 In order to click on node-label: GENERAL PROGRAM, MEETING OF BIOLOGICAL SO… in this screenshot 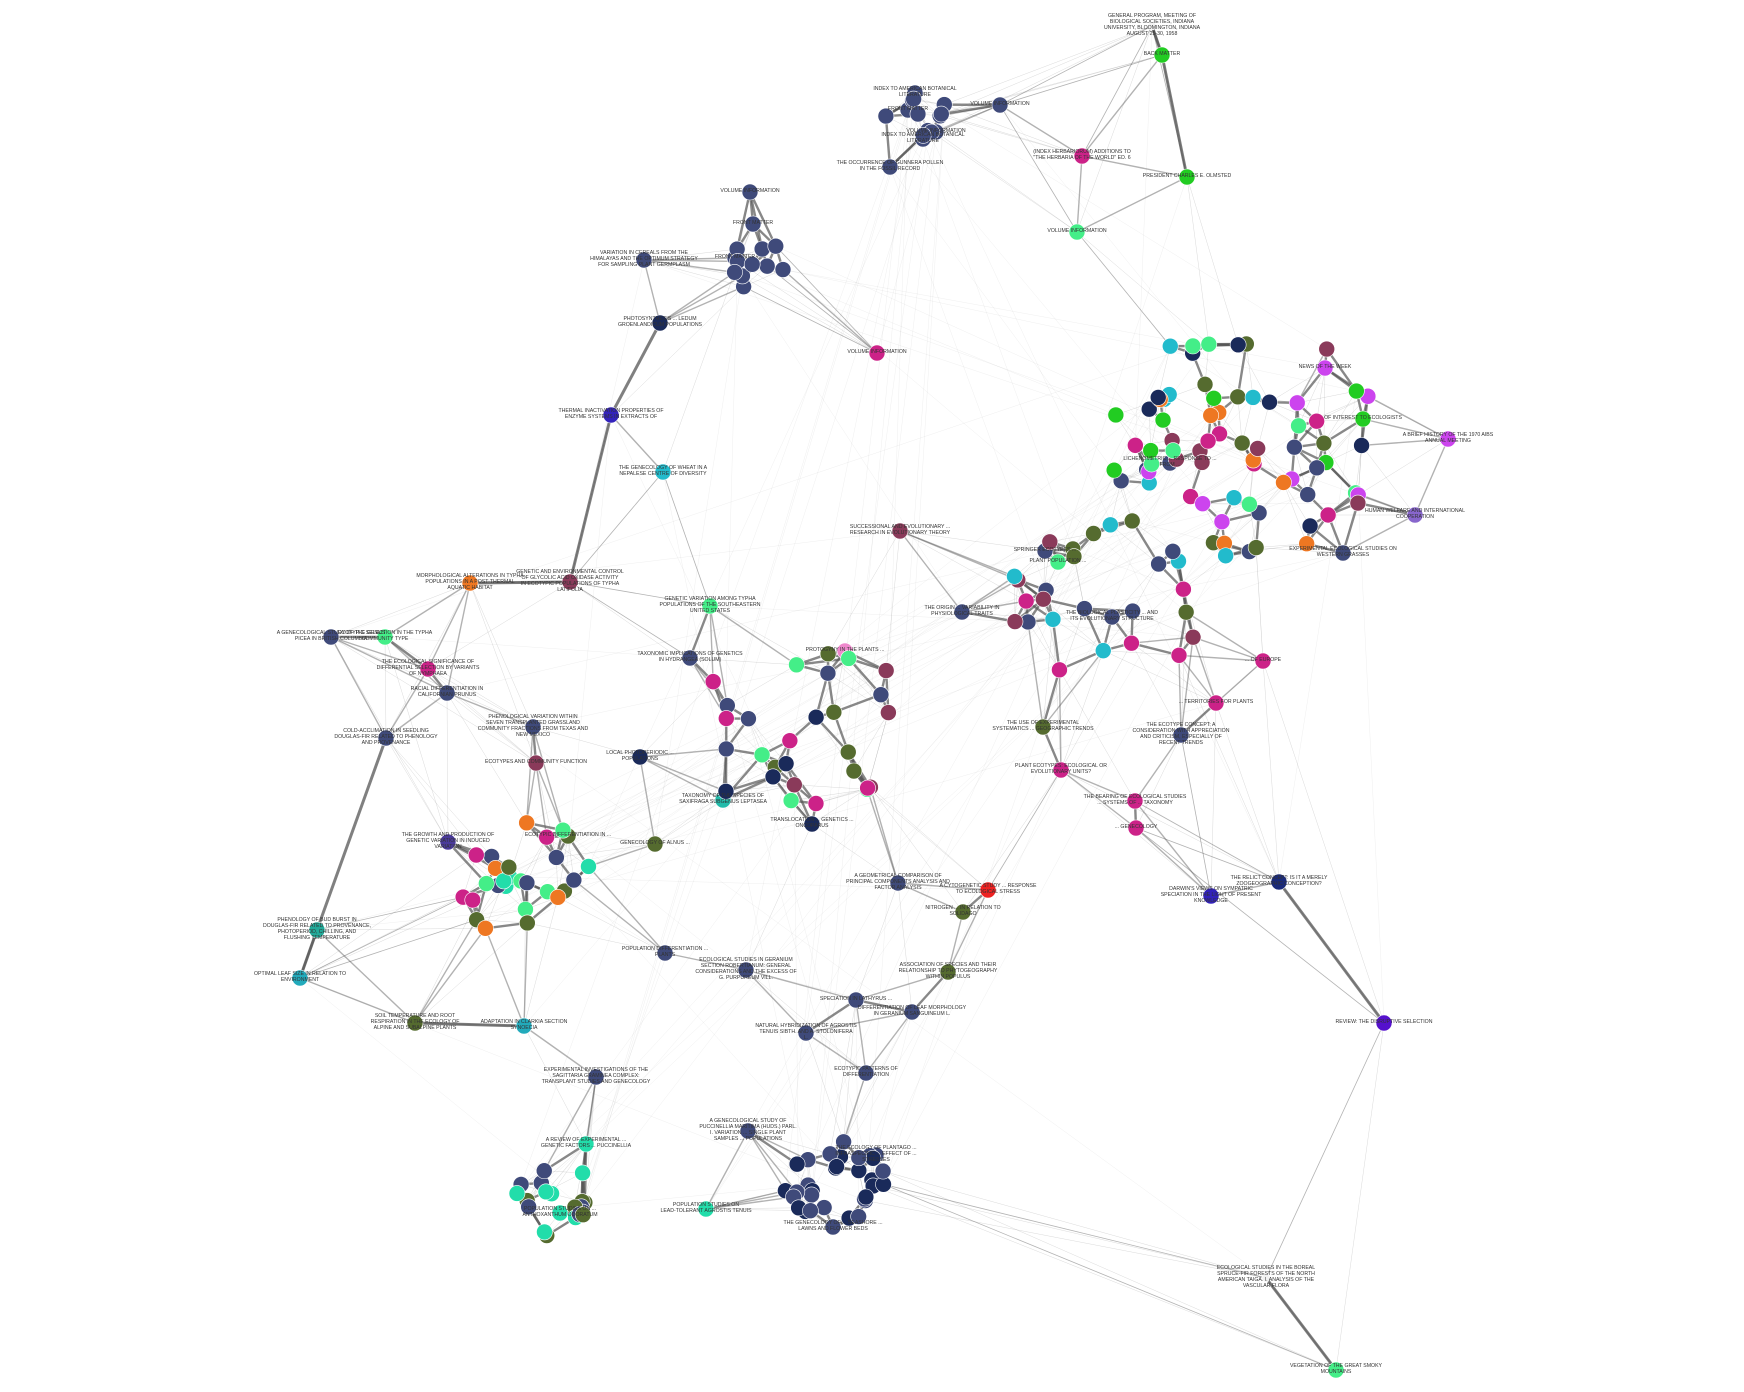, I will do `click(1152, 25)`.